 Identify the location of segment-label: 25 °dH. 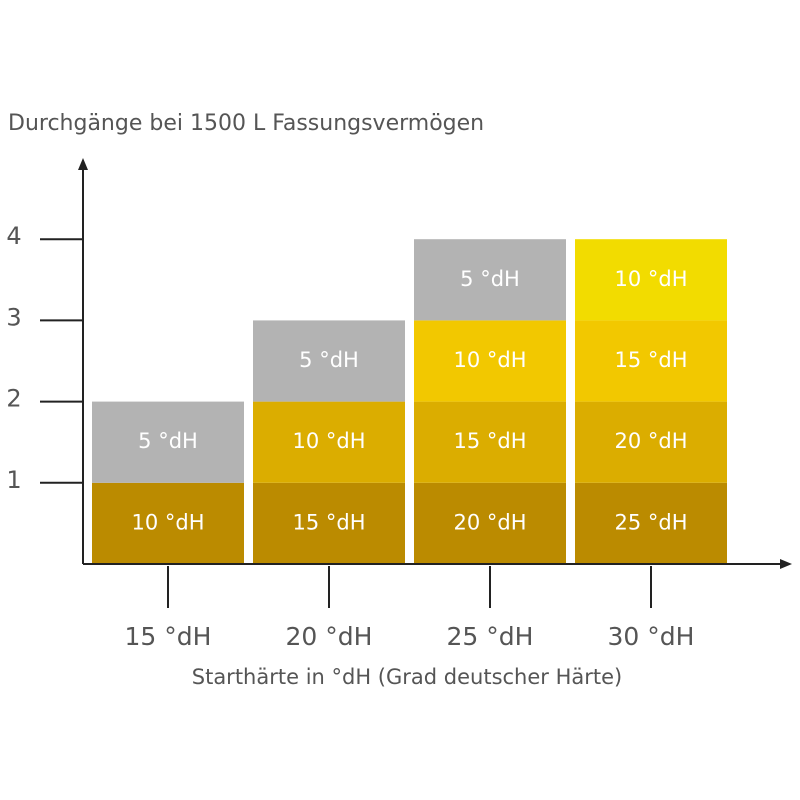
(650, 522).